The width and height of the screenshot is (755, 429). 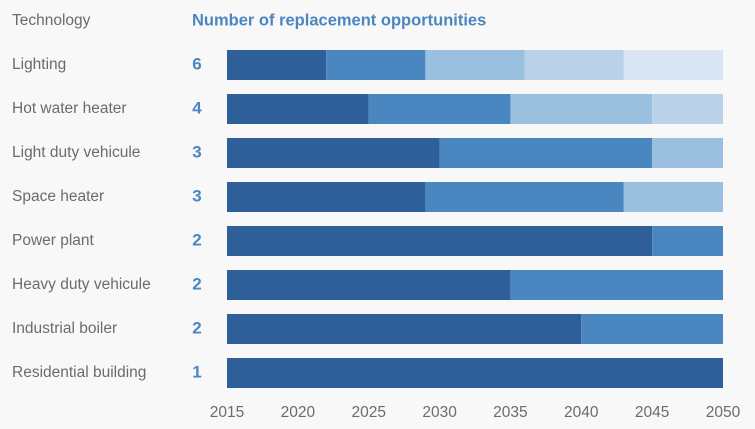 I want to click on count-header: Number of replacement opportunities, so click(x=339, y=20).